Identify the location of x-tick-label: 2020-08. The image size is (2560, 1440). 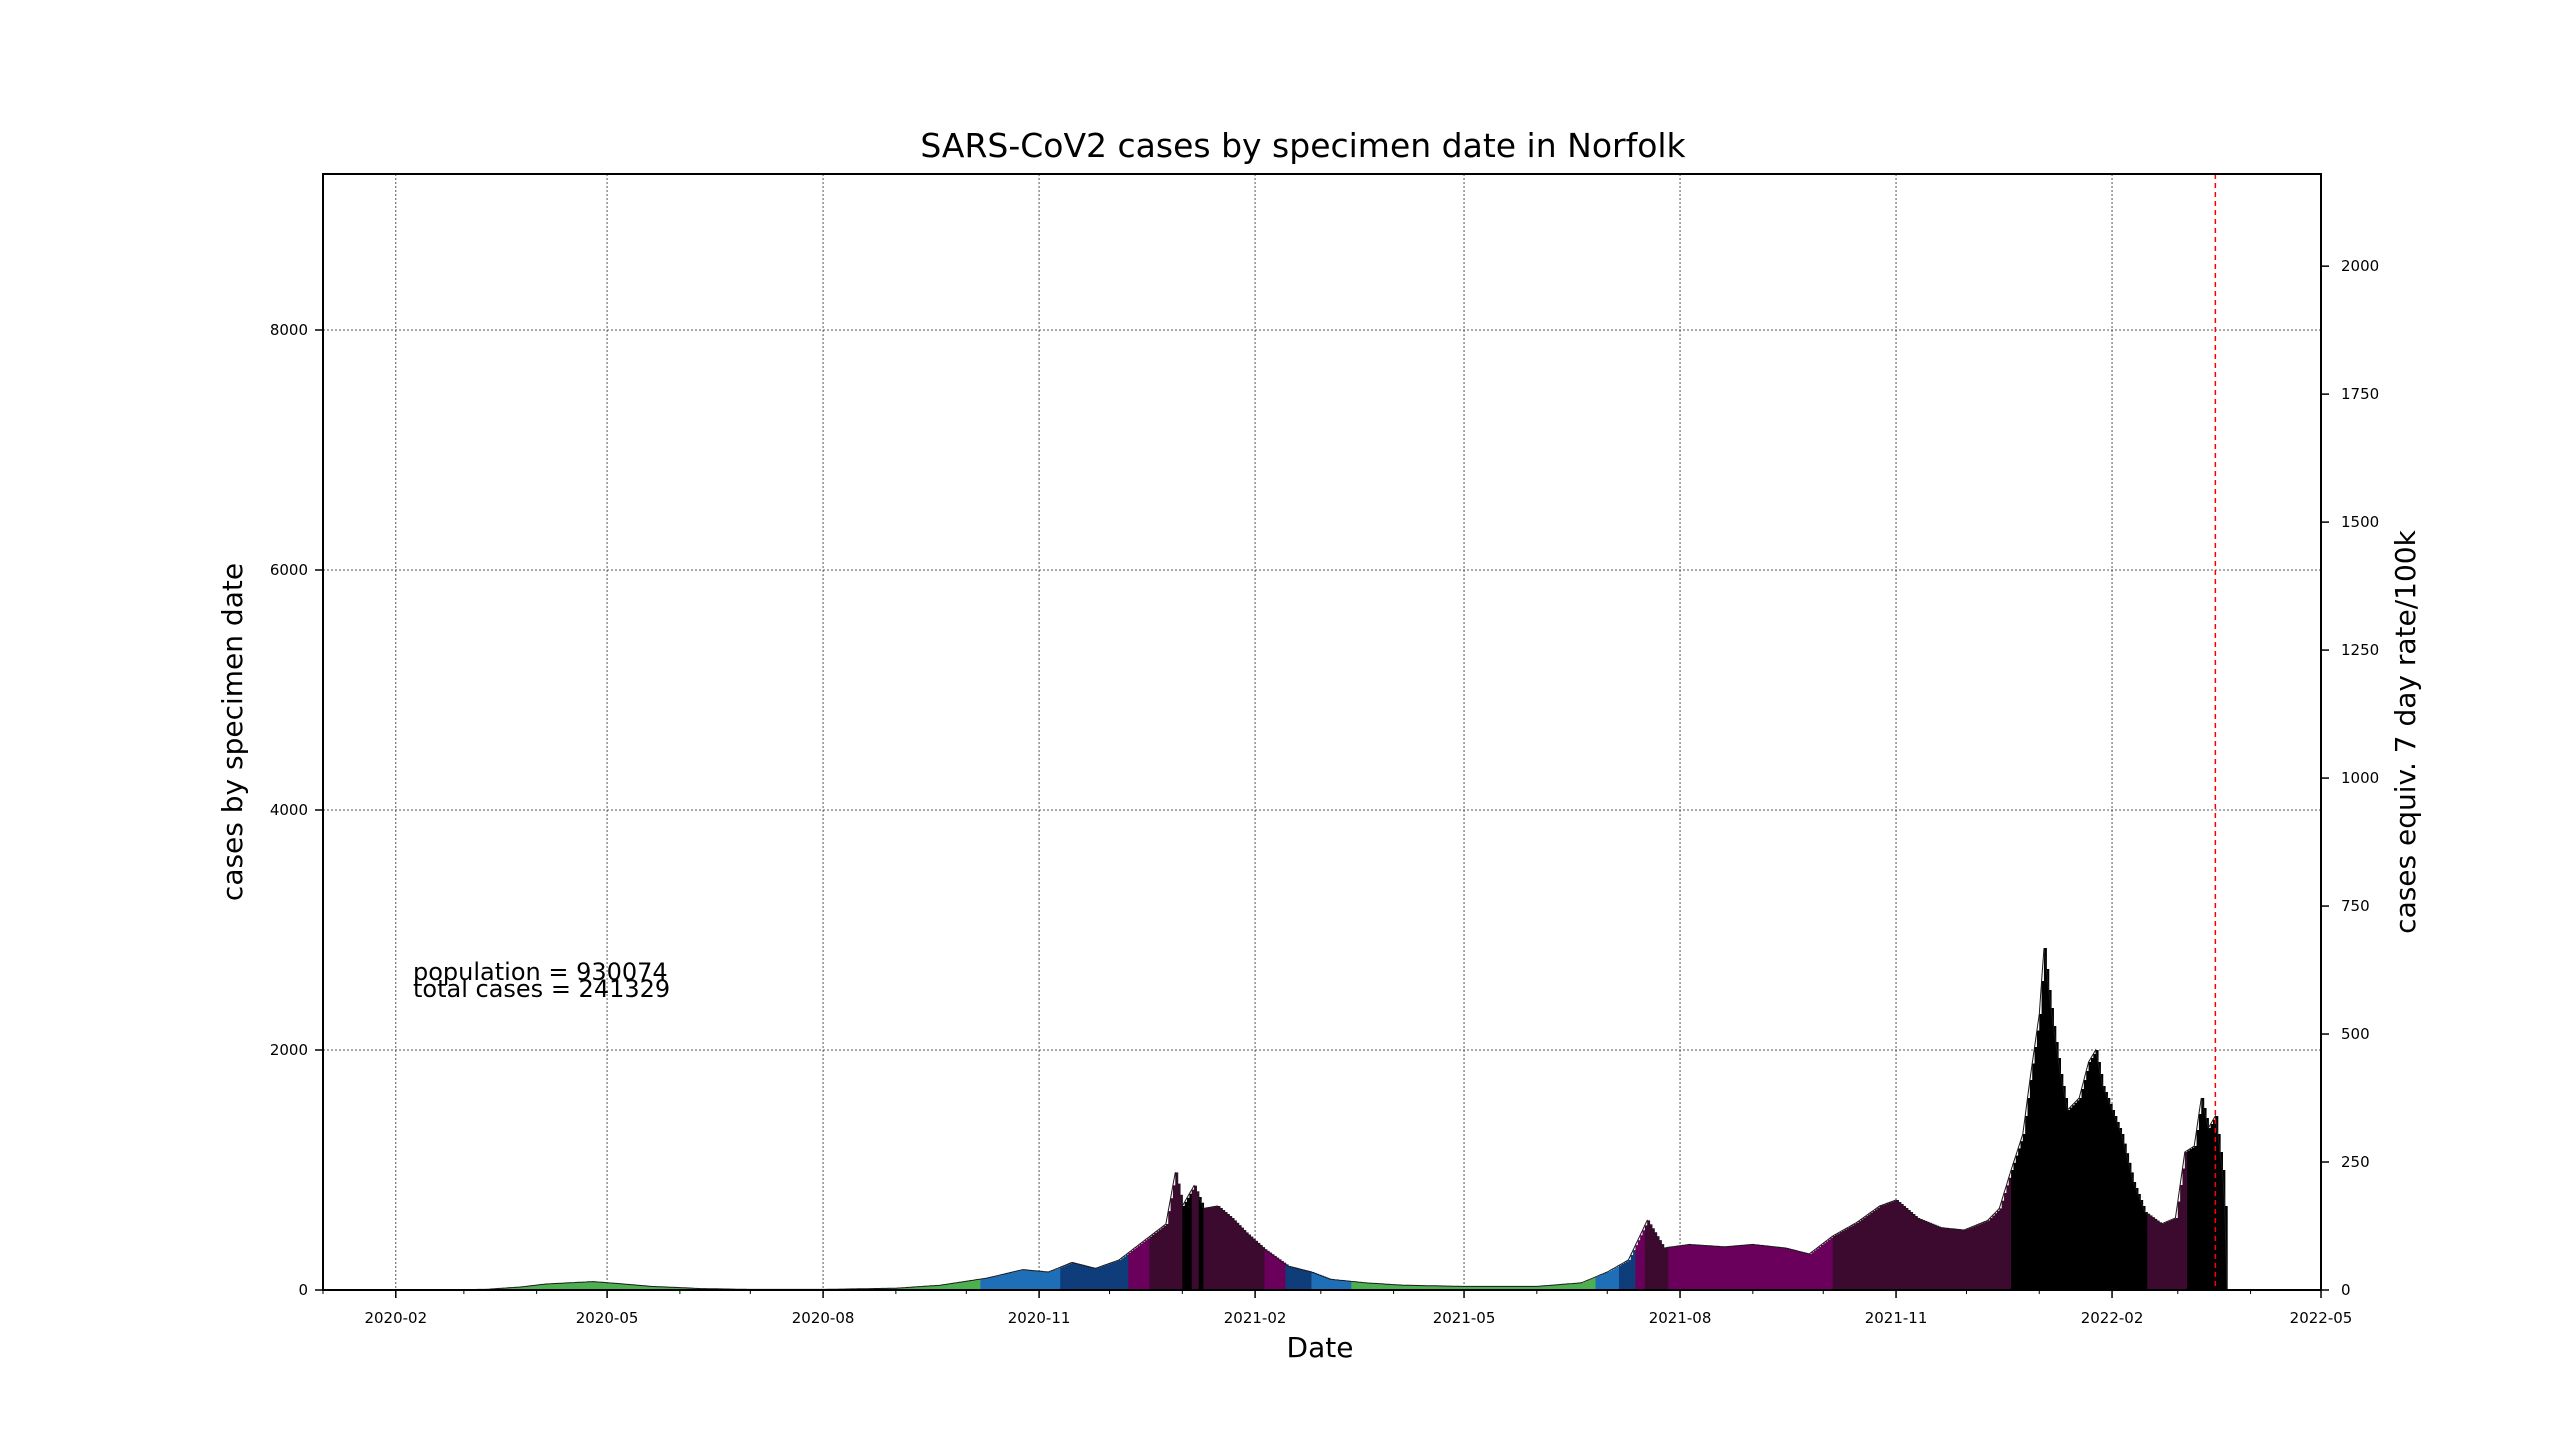
(823, 1318).